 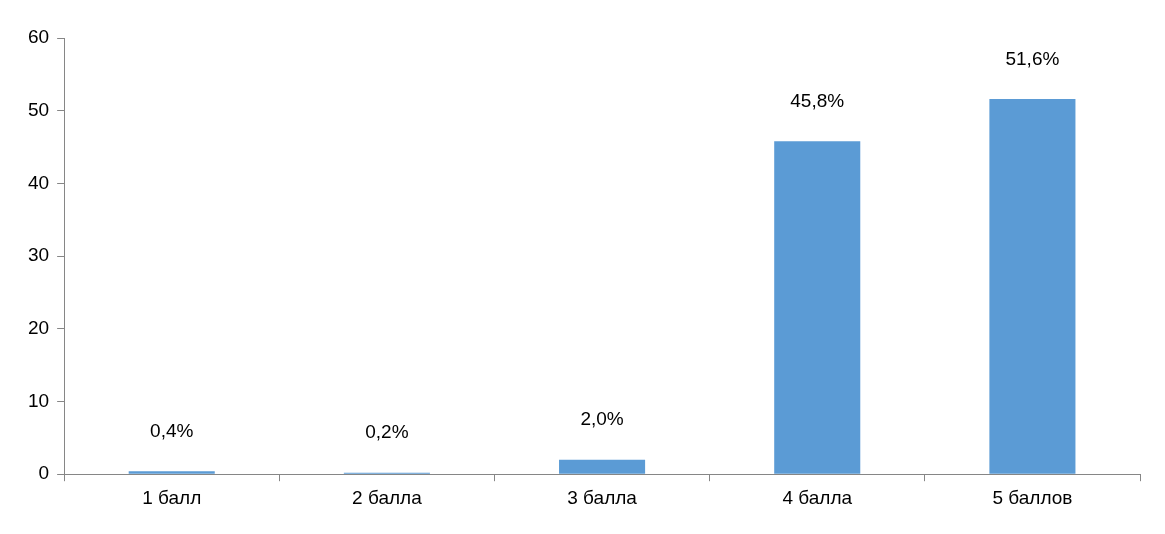 What do you see at coordinates (602, 419) in the screenshot?
I see `data-label: 2,0%` at bounding box center [602, 419].